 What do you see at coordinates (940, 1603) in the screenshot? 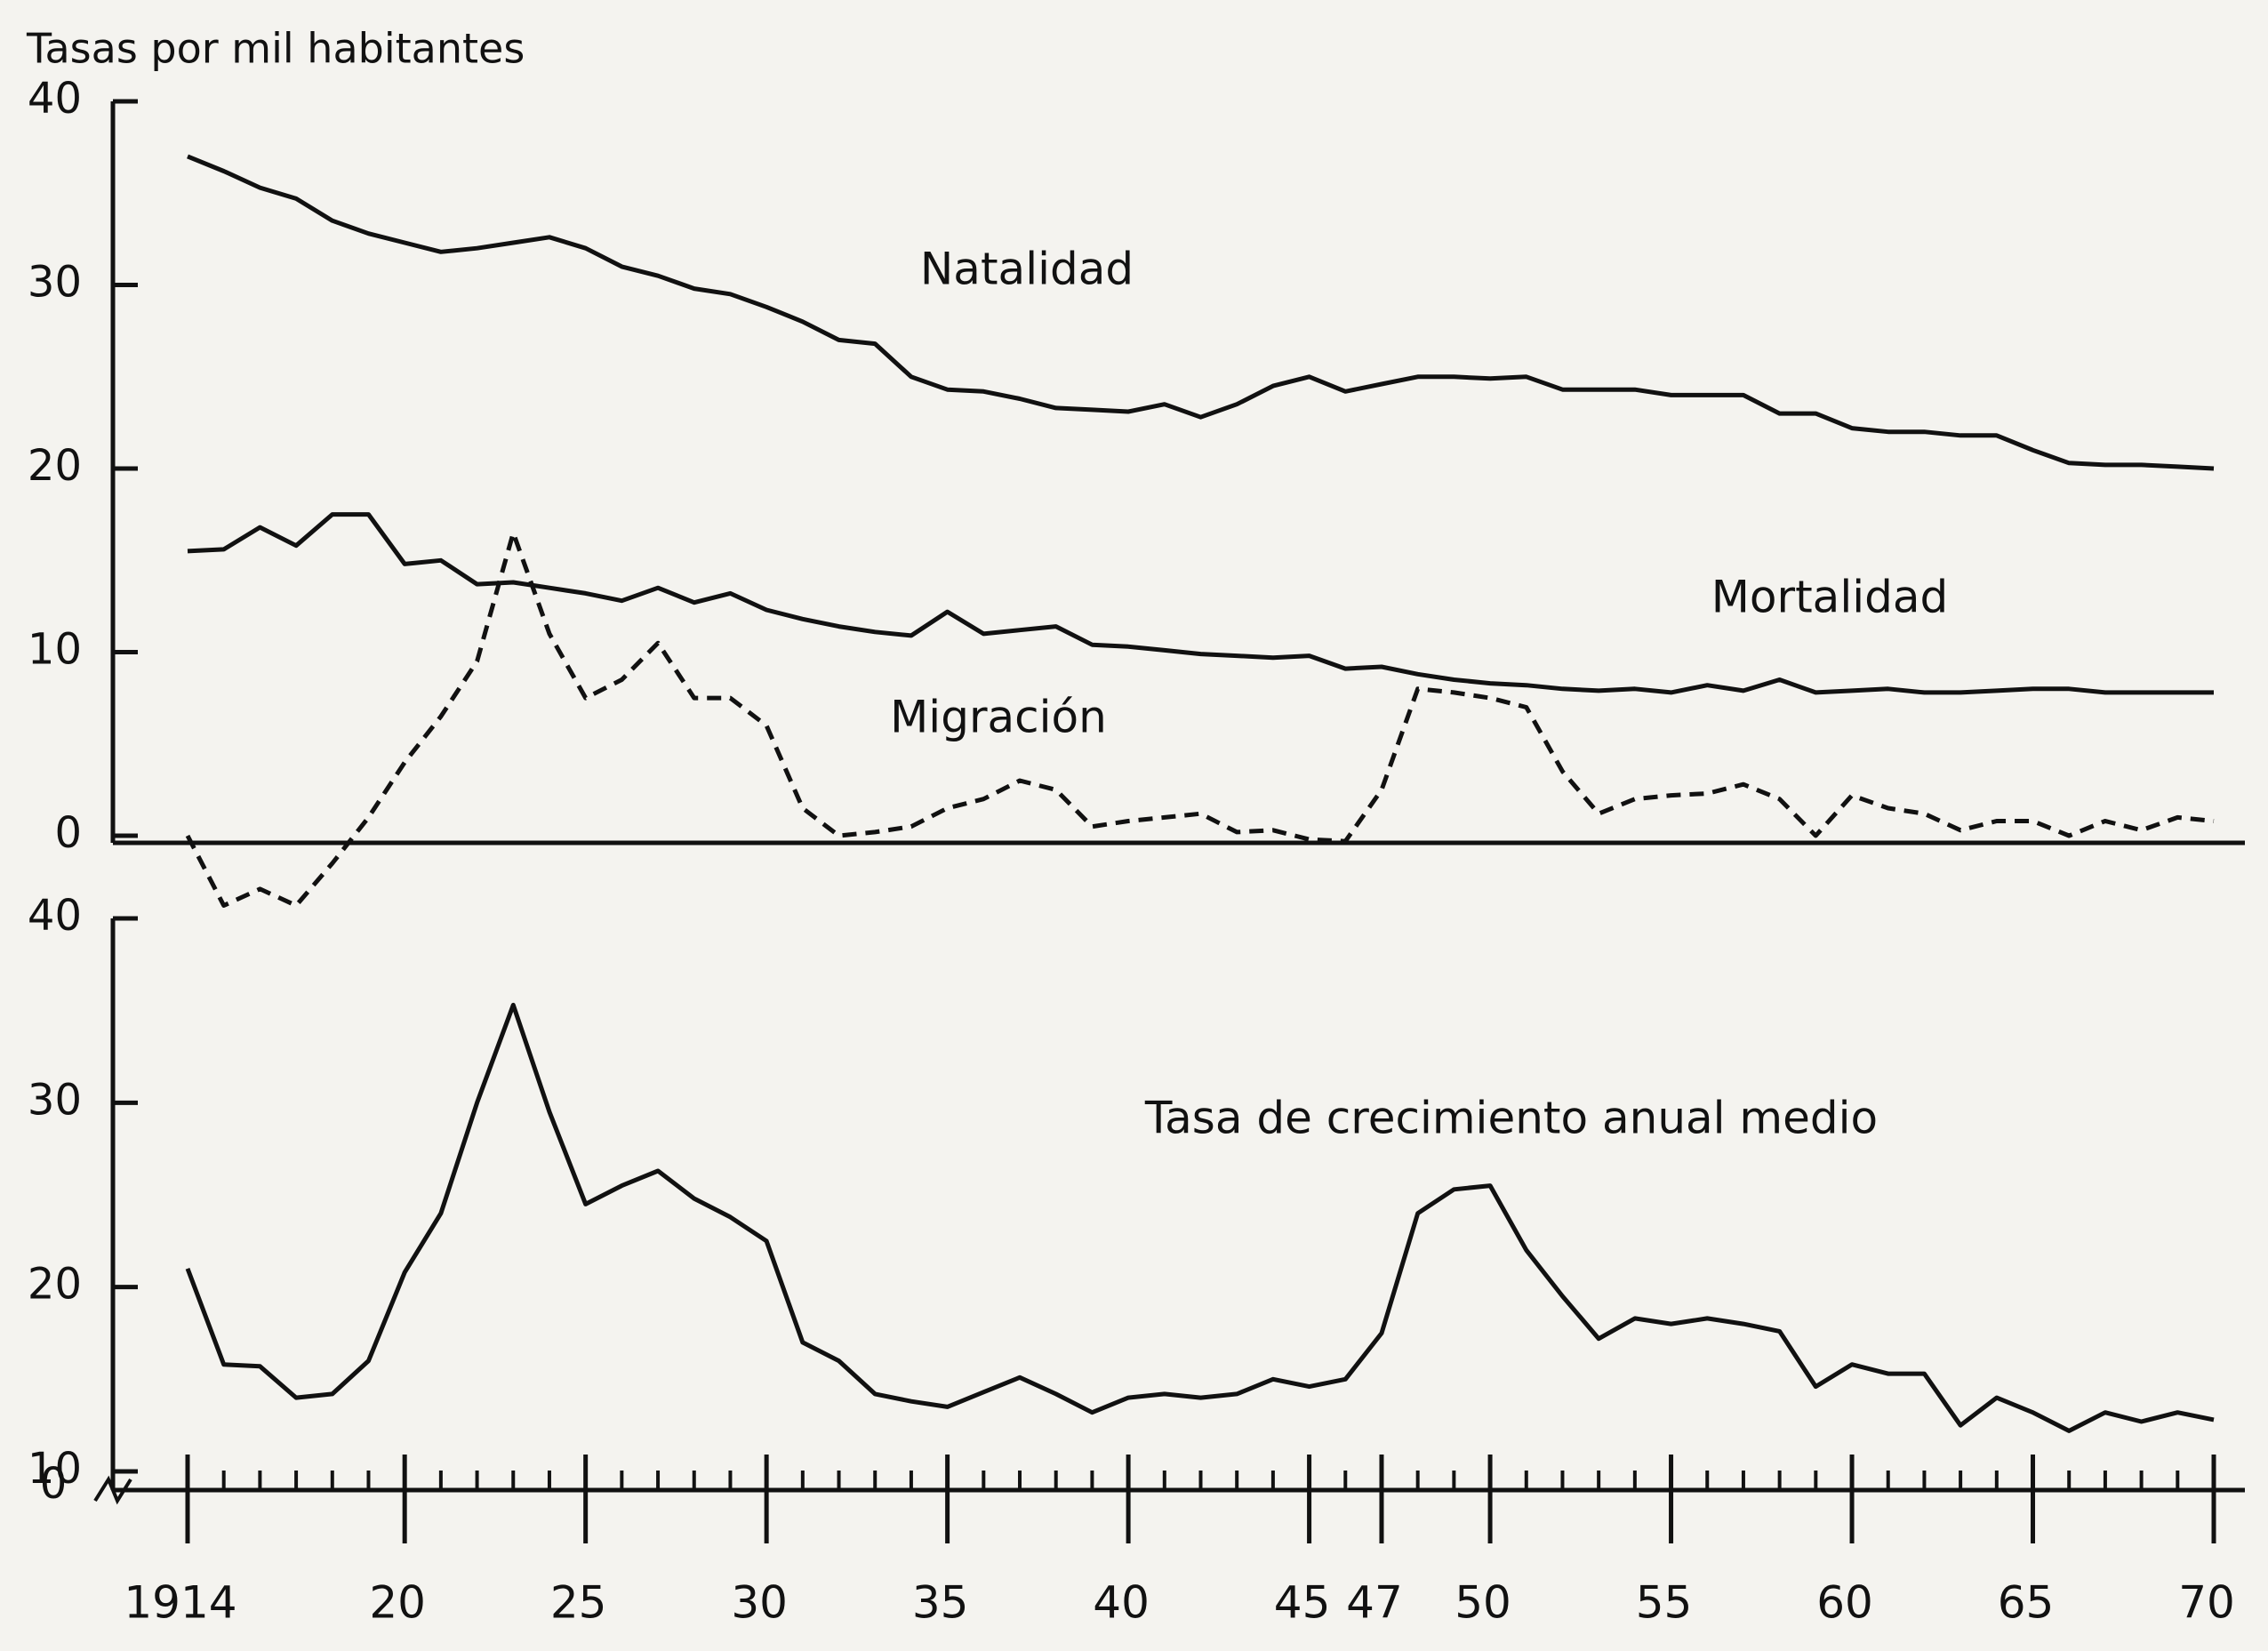
I see `x-tick-label: 35` at bounding box center [940, 1603].